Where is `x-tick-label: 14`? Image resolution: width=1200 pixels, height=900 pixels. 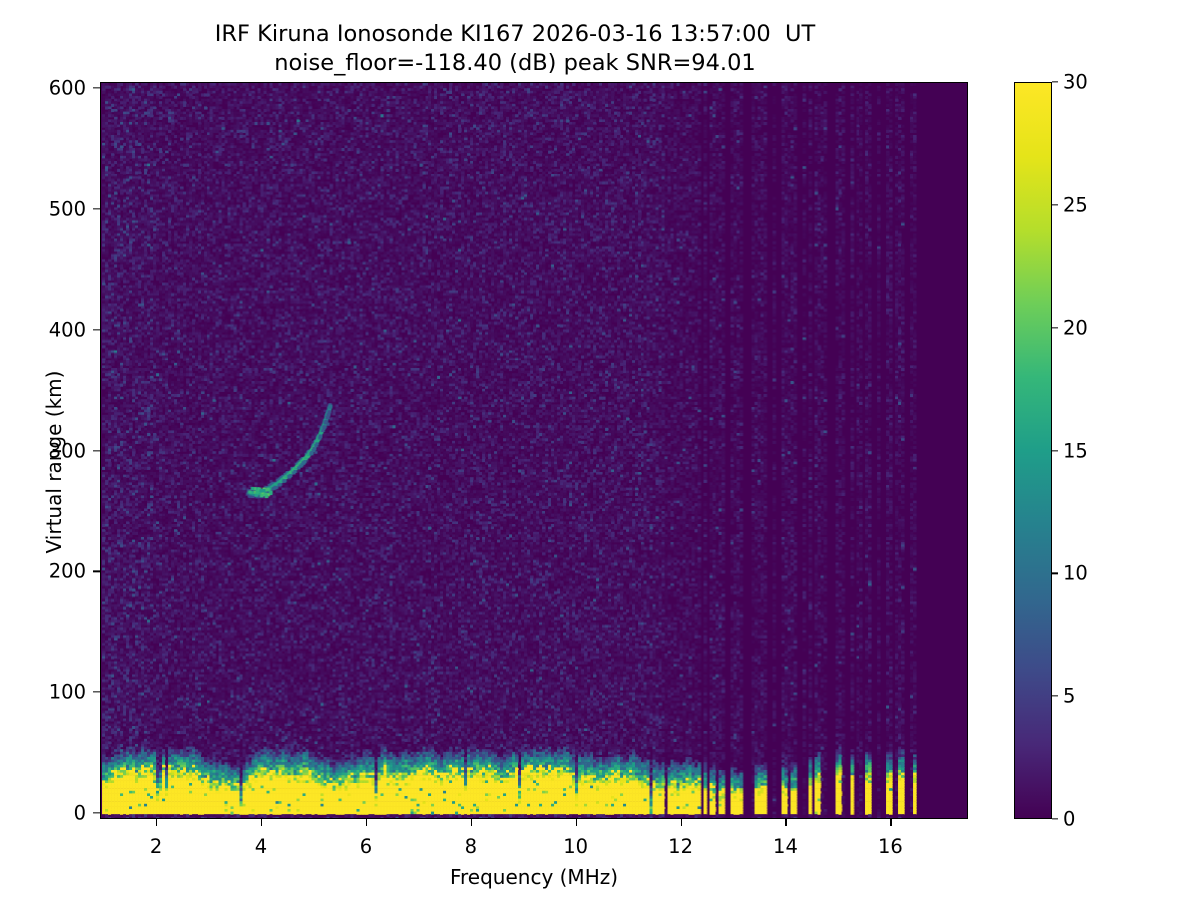
x-tick-label: 14 is located at coordinates (785, 846).